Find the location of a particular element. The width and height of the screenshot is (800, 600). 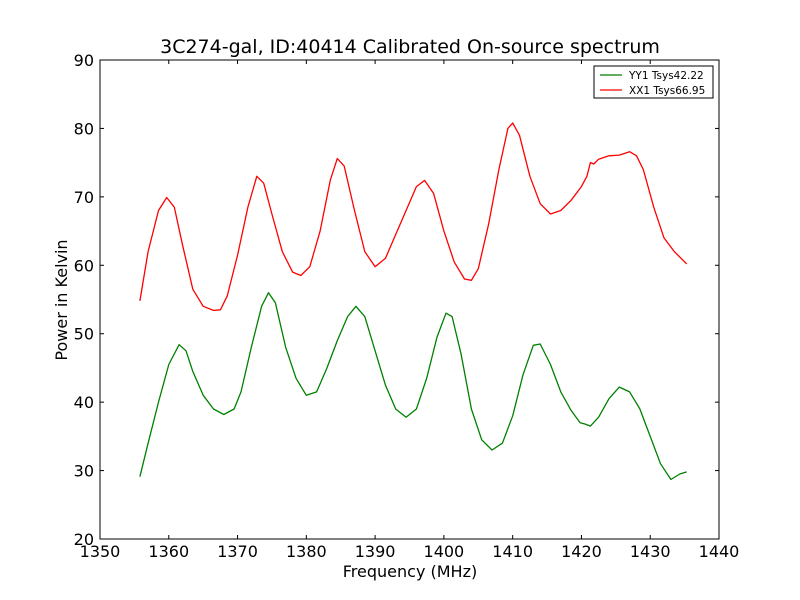

x-tick-label-7: 1420 is located at coordinates (581, 551).